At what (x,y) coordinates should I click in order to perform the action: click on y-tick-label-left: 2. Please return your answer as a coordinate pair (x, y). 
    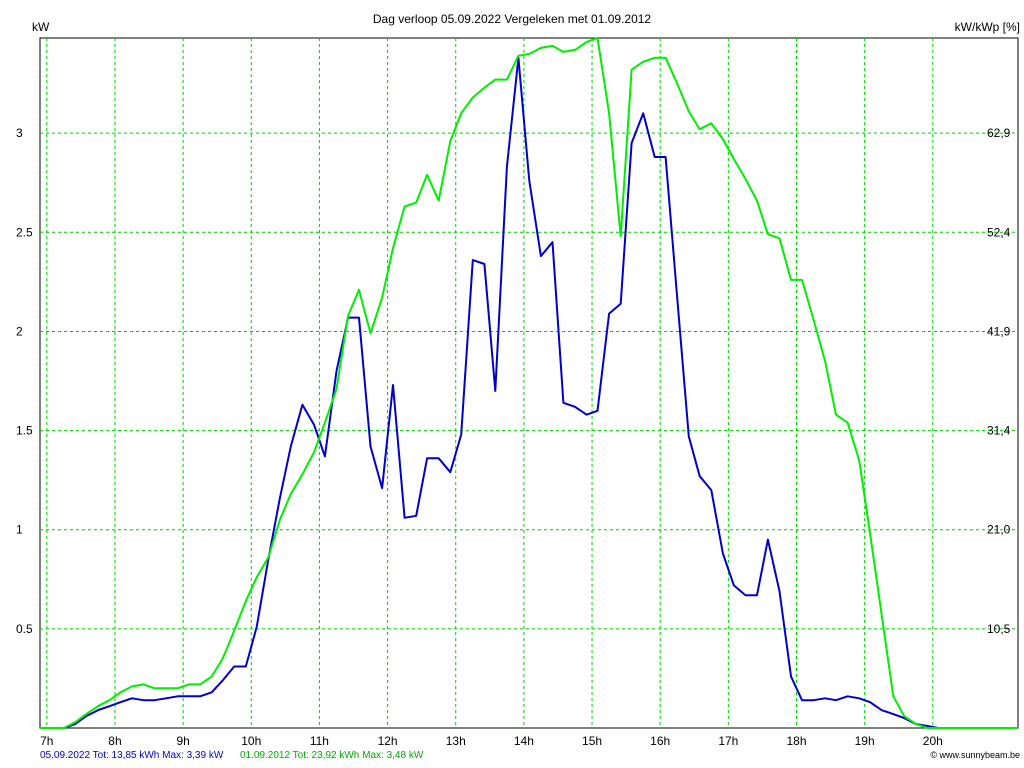
    Looking at the image, I should click on (19, 331).